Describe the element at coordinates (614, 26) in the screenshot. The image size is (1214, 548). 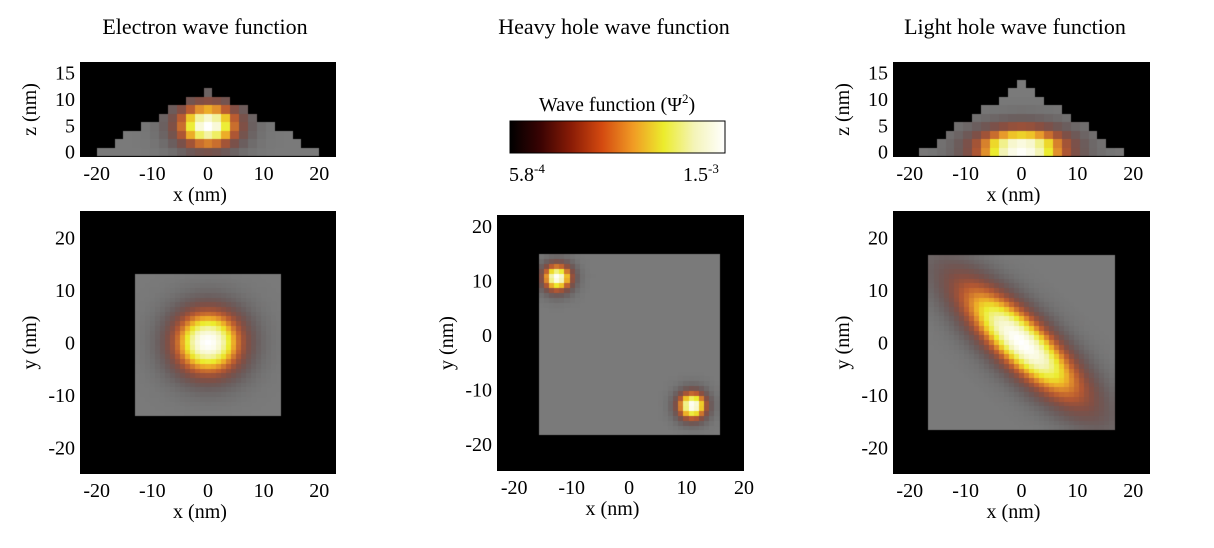
I see `heavy-hole-title: Heavy hole wave function` at that location.